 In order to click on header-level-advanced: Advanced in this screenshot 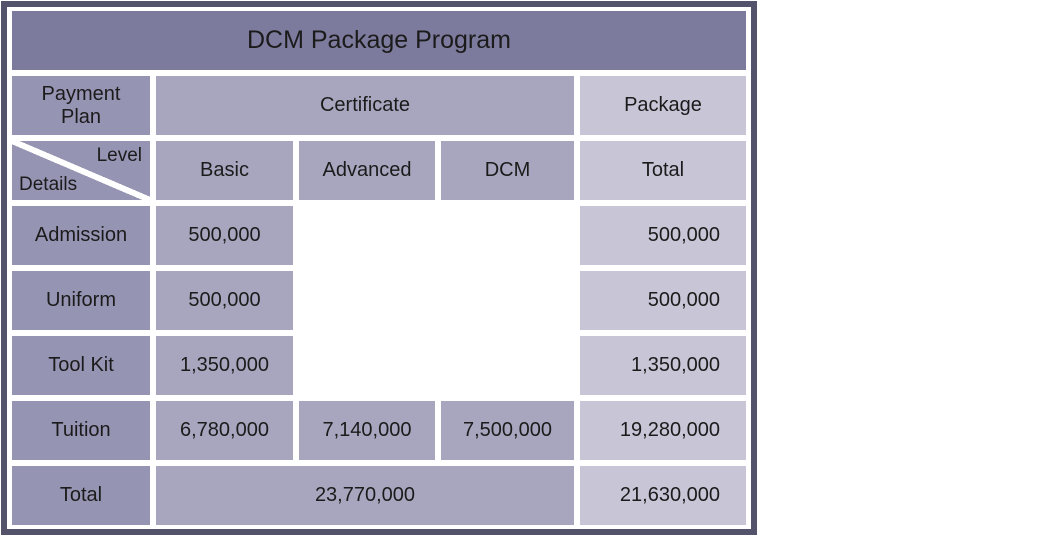, I will do `click(367, 170)`.